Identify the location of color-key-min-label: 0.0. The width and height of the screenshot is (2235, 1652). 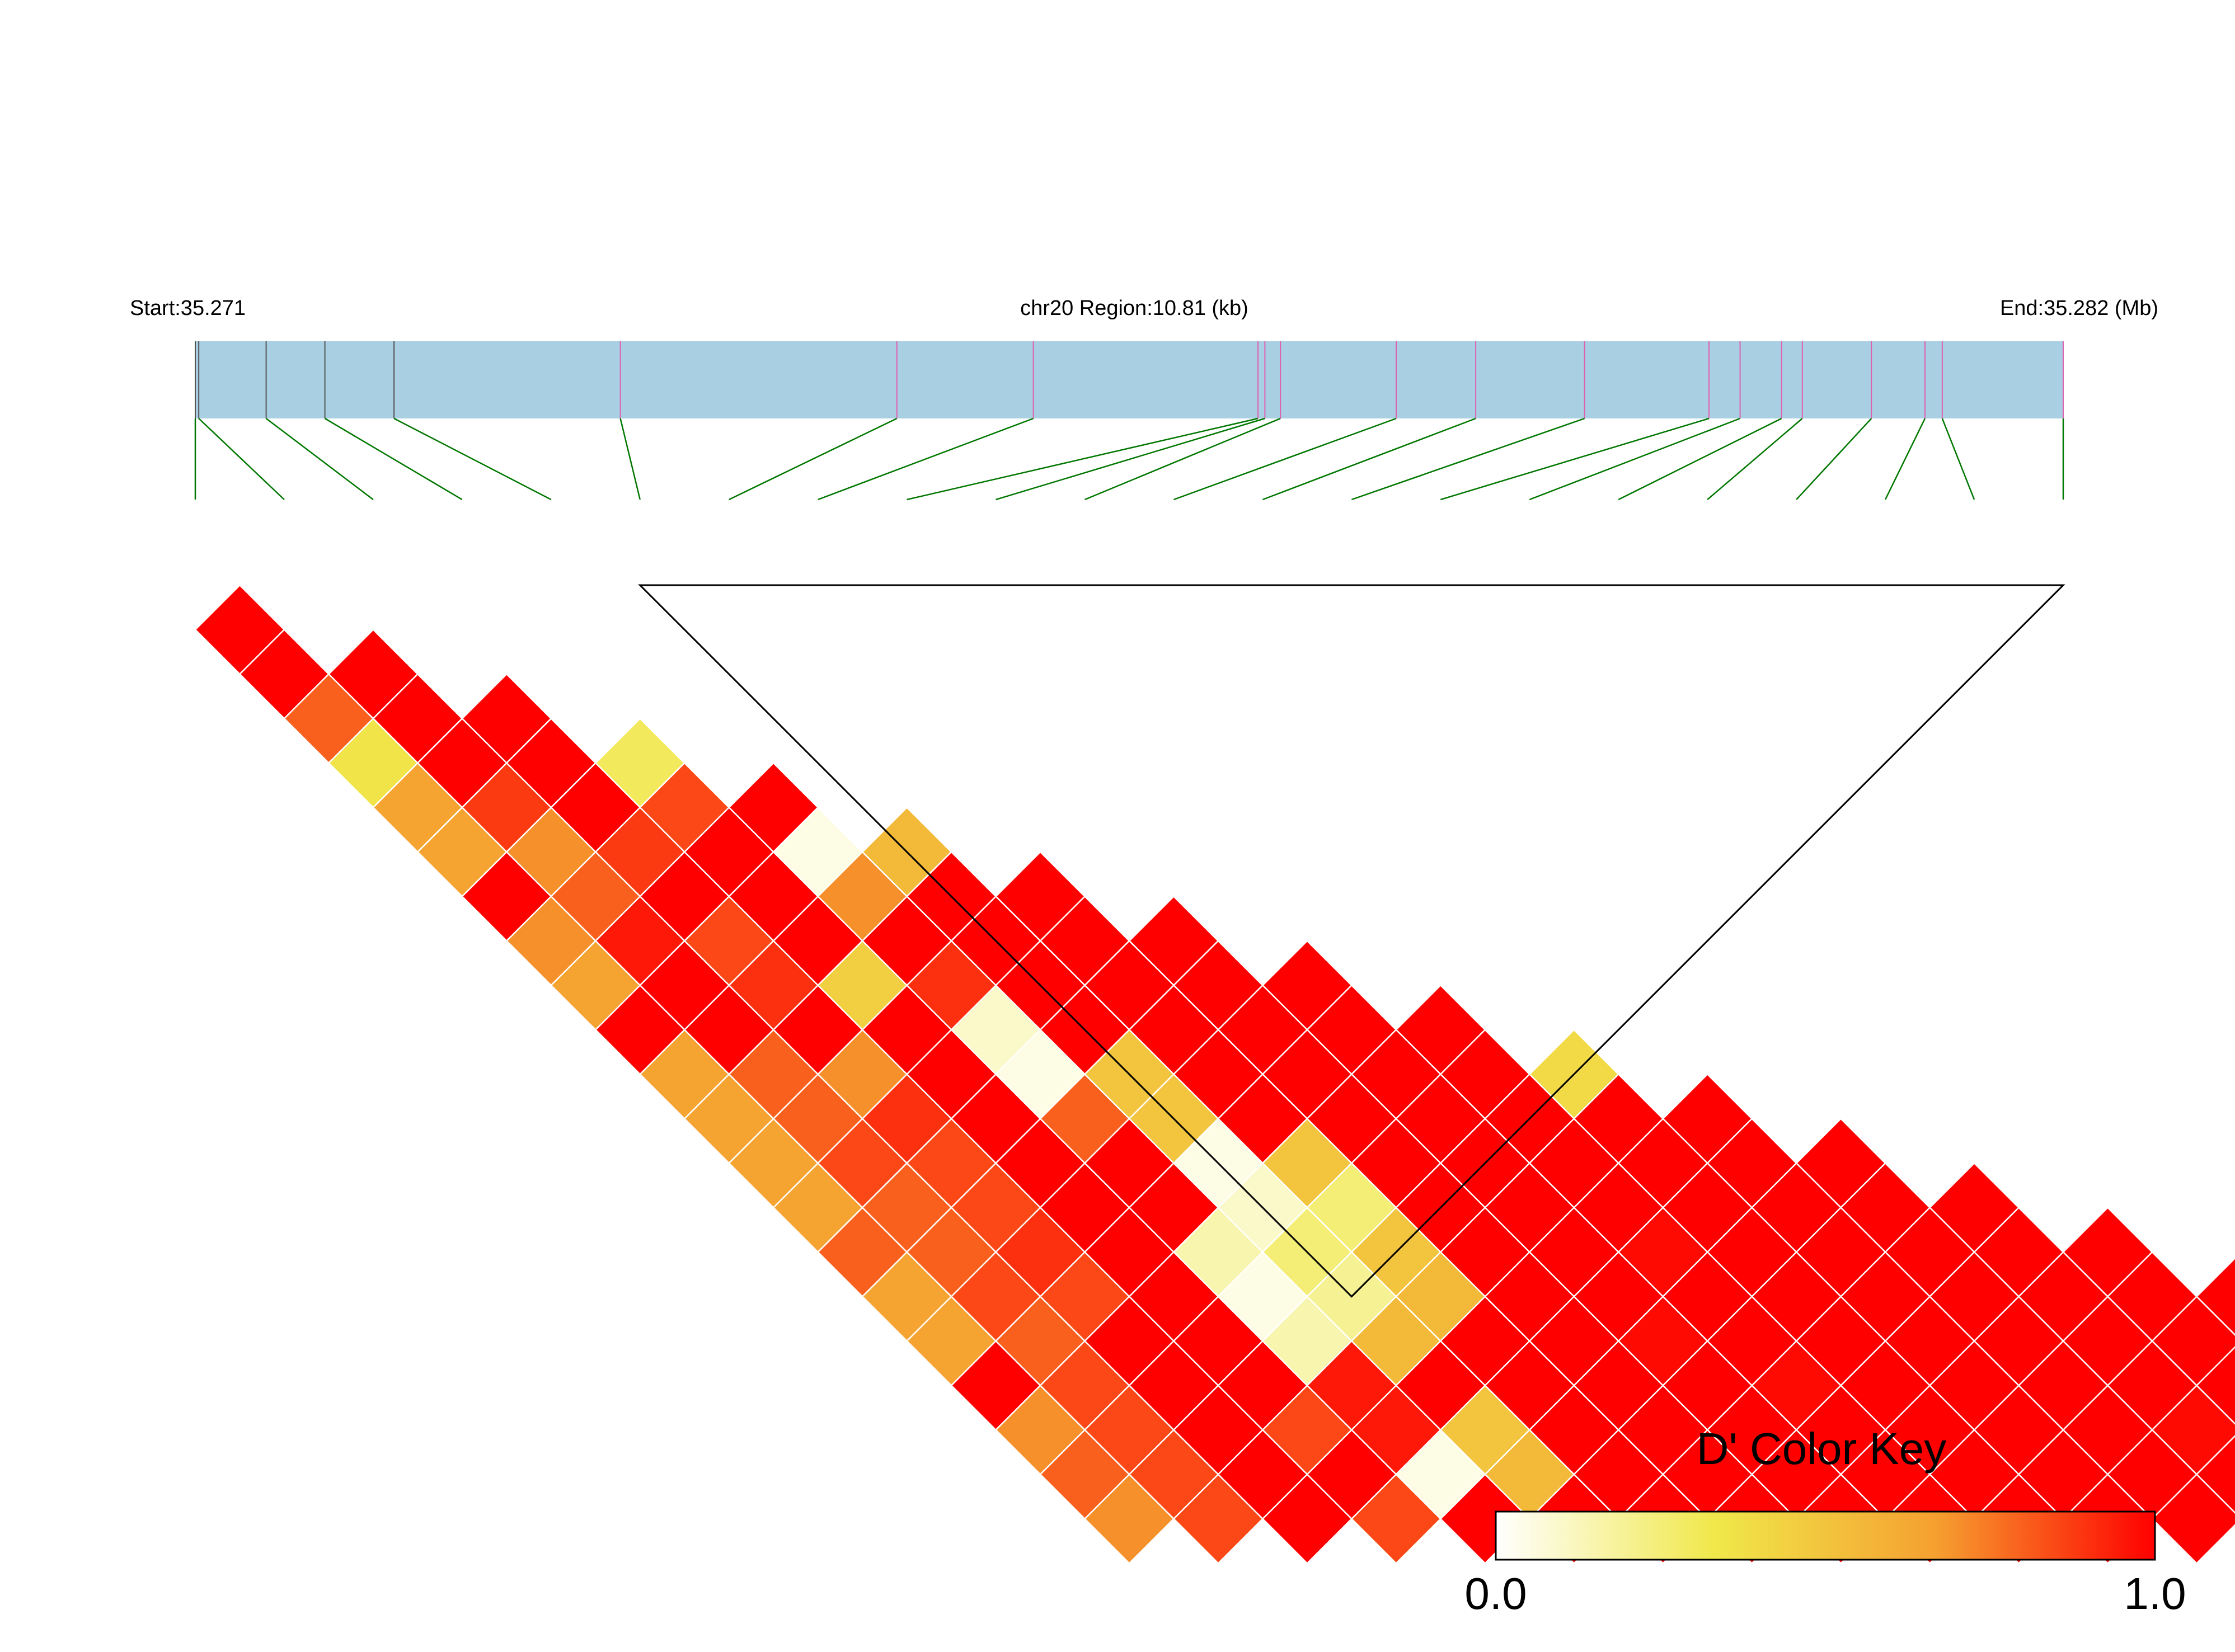
(1495, 1594).